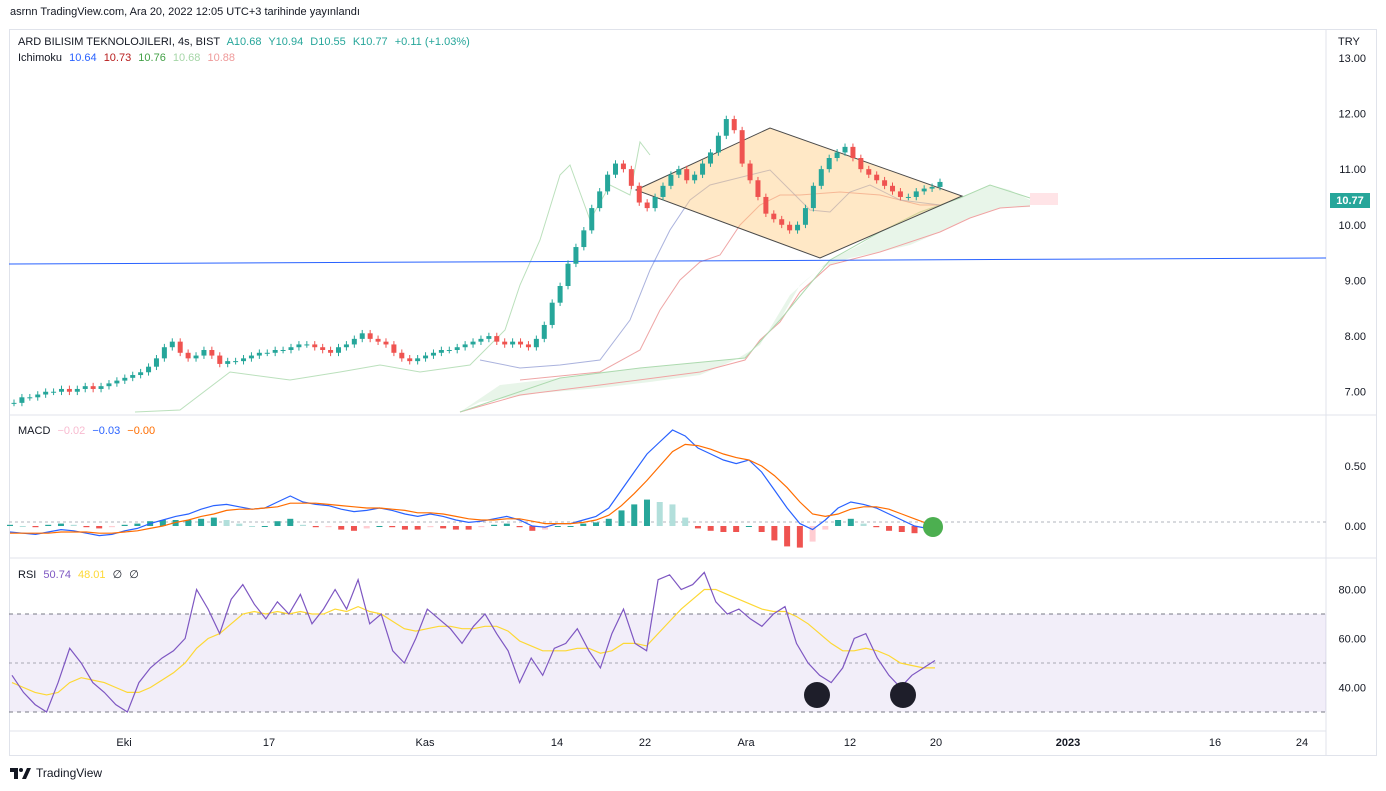 The height and width of the screenshot is (791, 1386). Describe the element at coordinates (1044, 199) in the screenshot. I see `ichimoku-cloud-red` at that location.